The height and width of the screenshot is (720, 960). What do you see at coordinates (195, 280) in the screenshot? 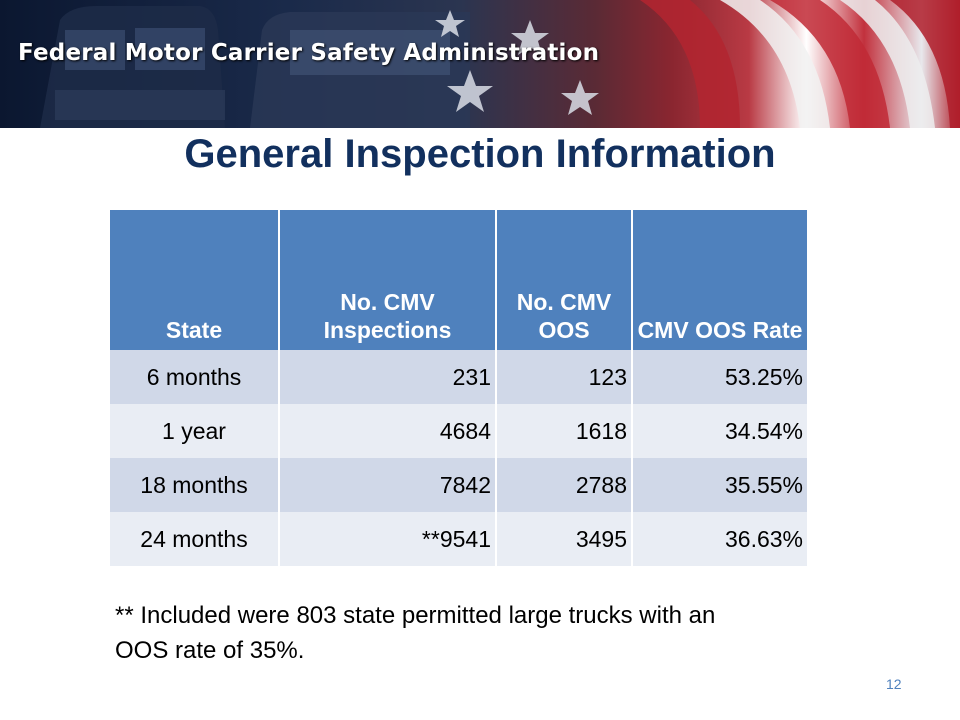
I see `header-state: State` at bounding box center [195, 280].